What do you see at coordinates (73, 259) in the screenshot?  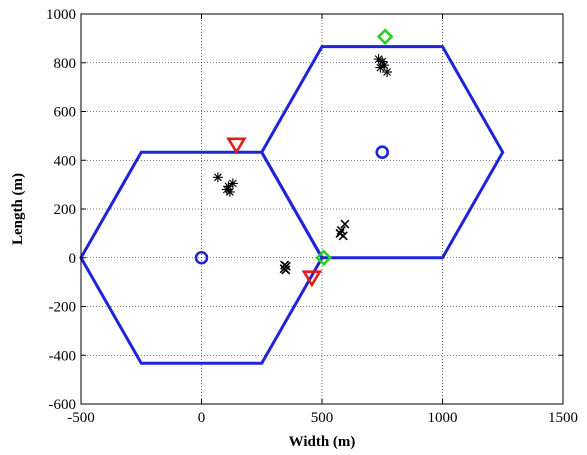 I see `y-tick-label-3: 0` at bounding box center [73, 259].